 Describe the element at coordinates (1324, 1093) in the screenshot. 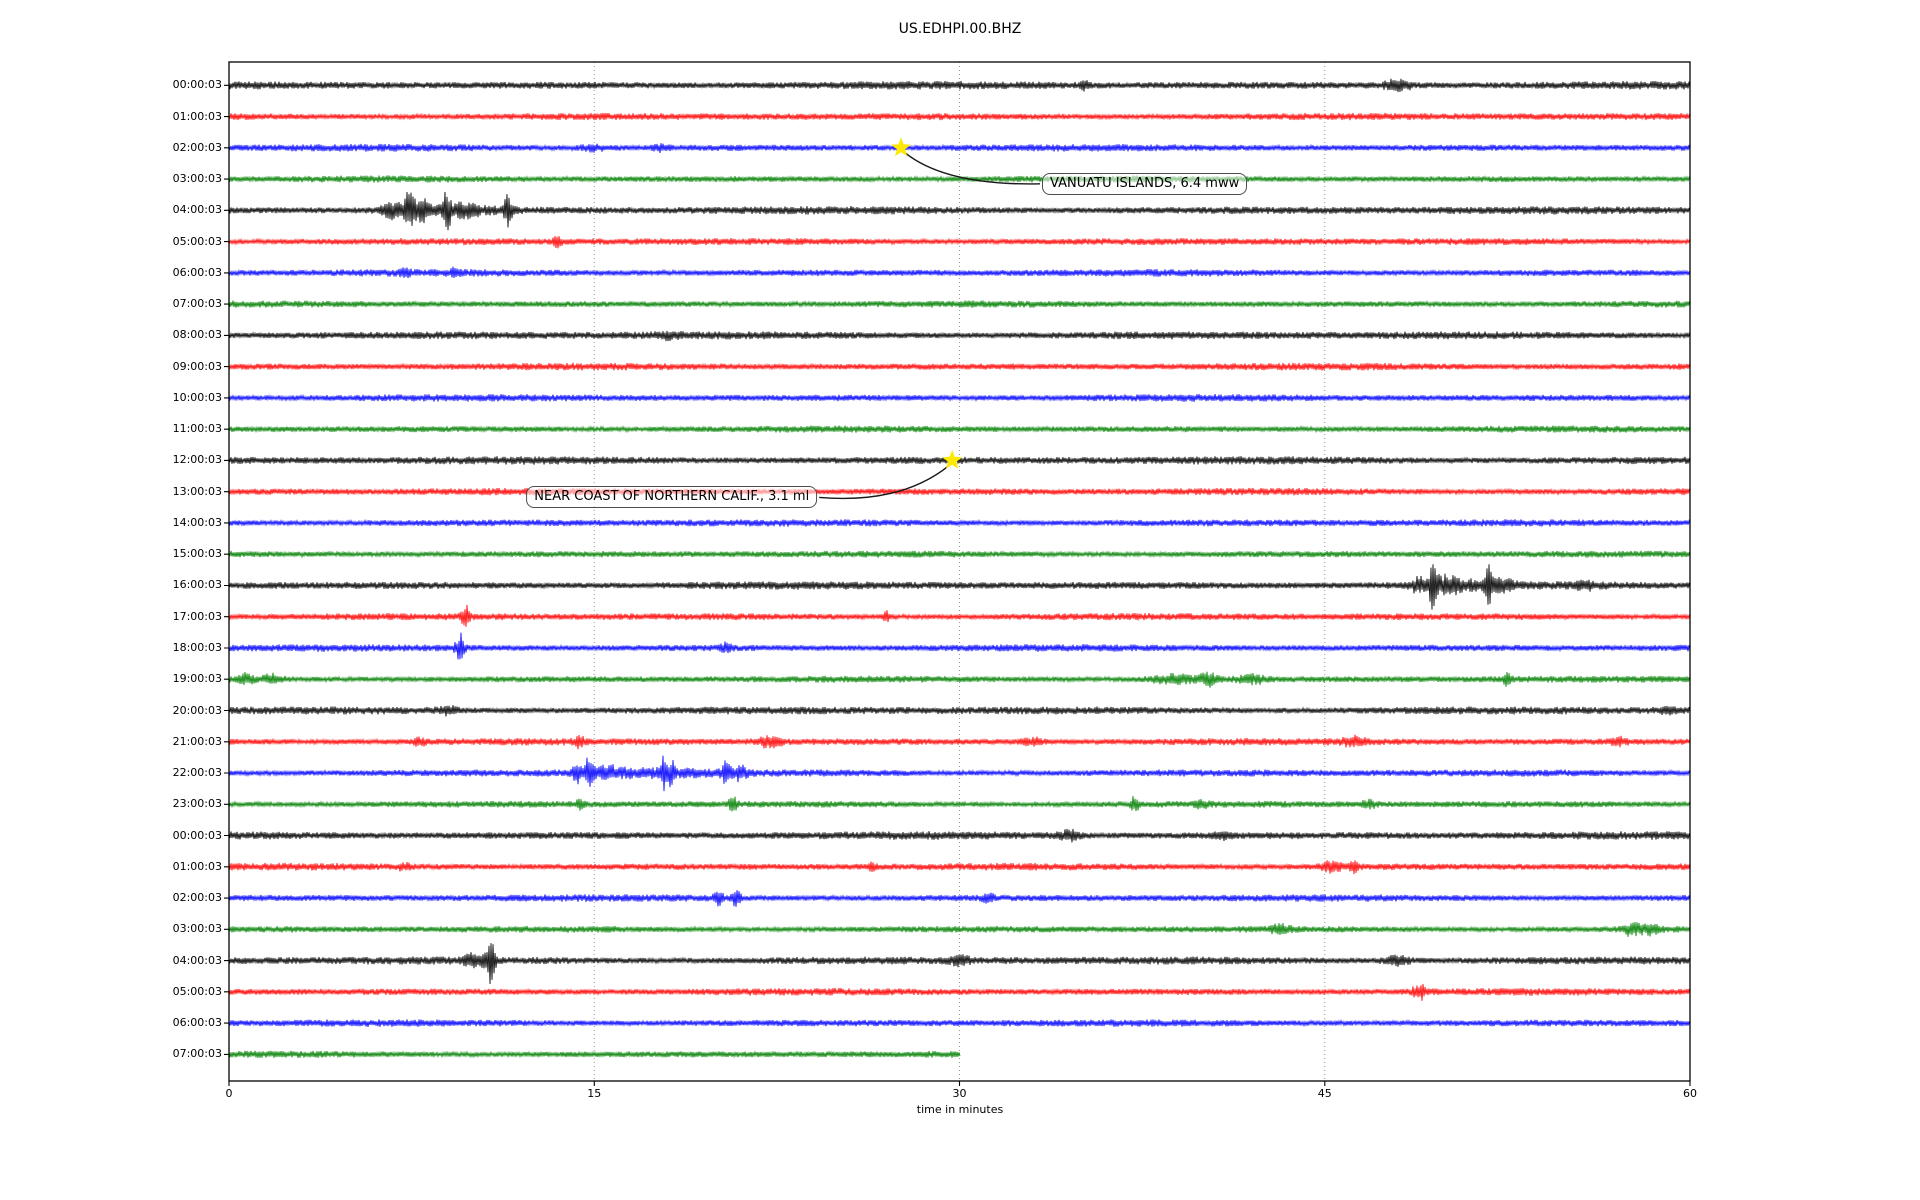

I see `x-tick-label: 45` at that location.